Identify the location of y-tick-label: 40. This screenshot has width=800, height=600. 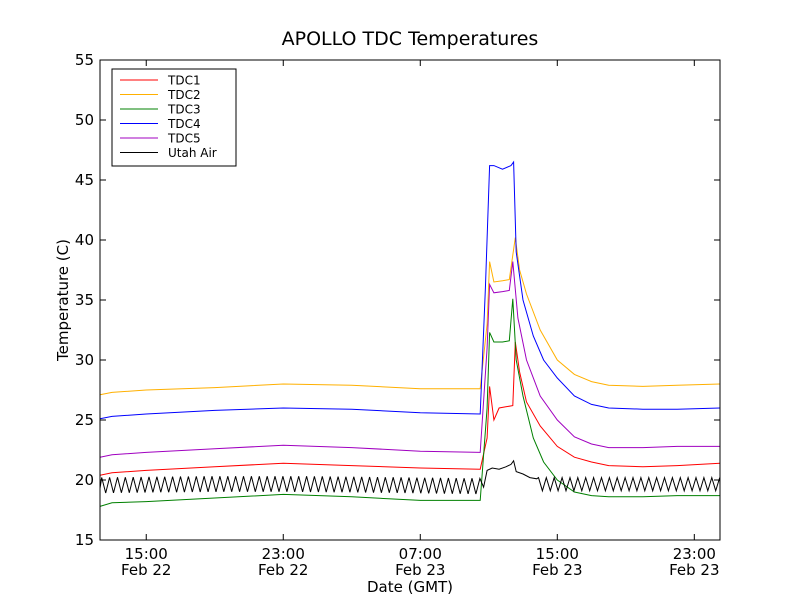
(84, 240).